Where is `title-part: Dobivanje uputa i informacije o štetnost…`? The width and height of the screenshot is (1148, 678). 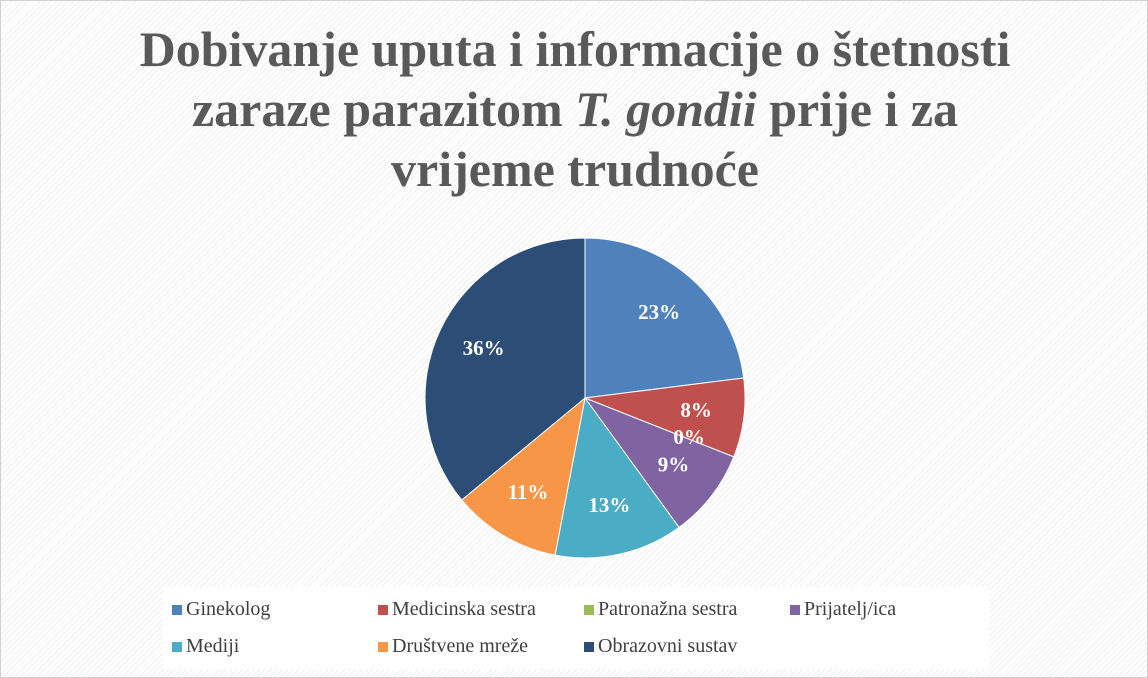
title-part: Dobivanje uputa i informacije o štetnost… is located at coordinates (575, 79).